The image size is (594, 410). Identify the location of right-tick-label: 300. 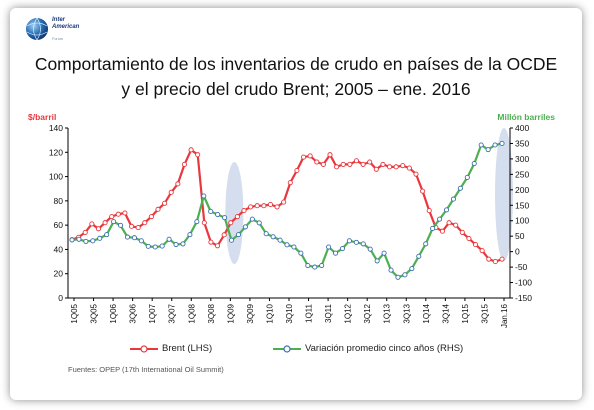
(522, 159).